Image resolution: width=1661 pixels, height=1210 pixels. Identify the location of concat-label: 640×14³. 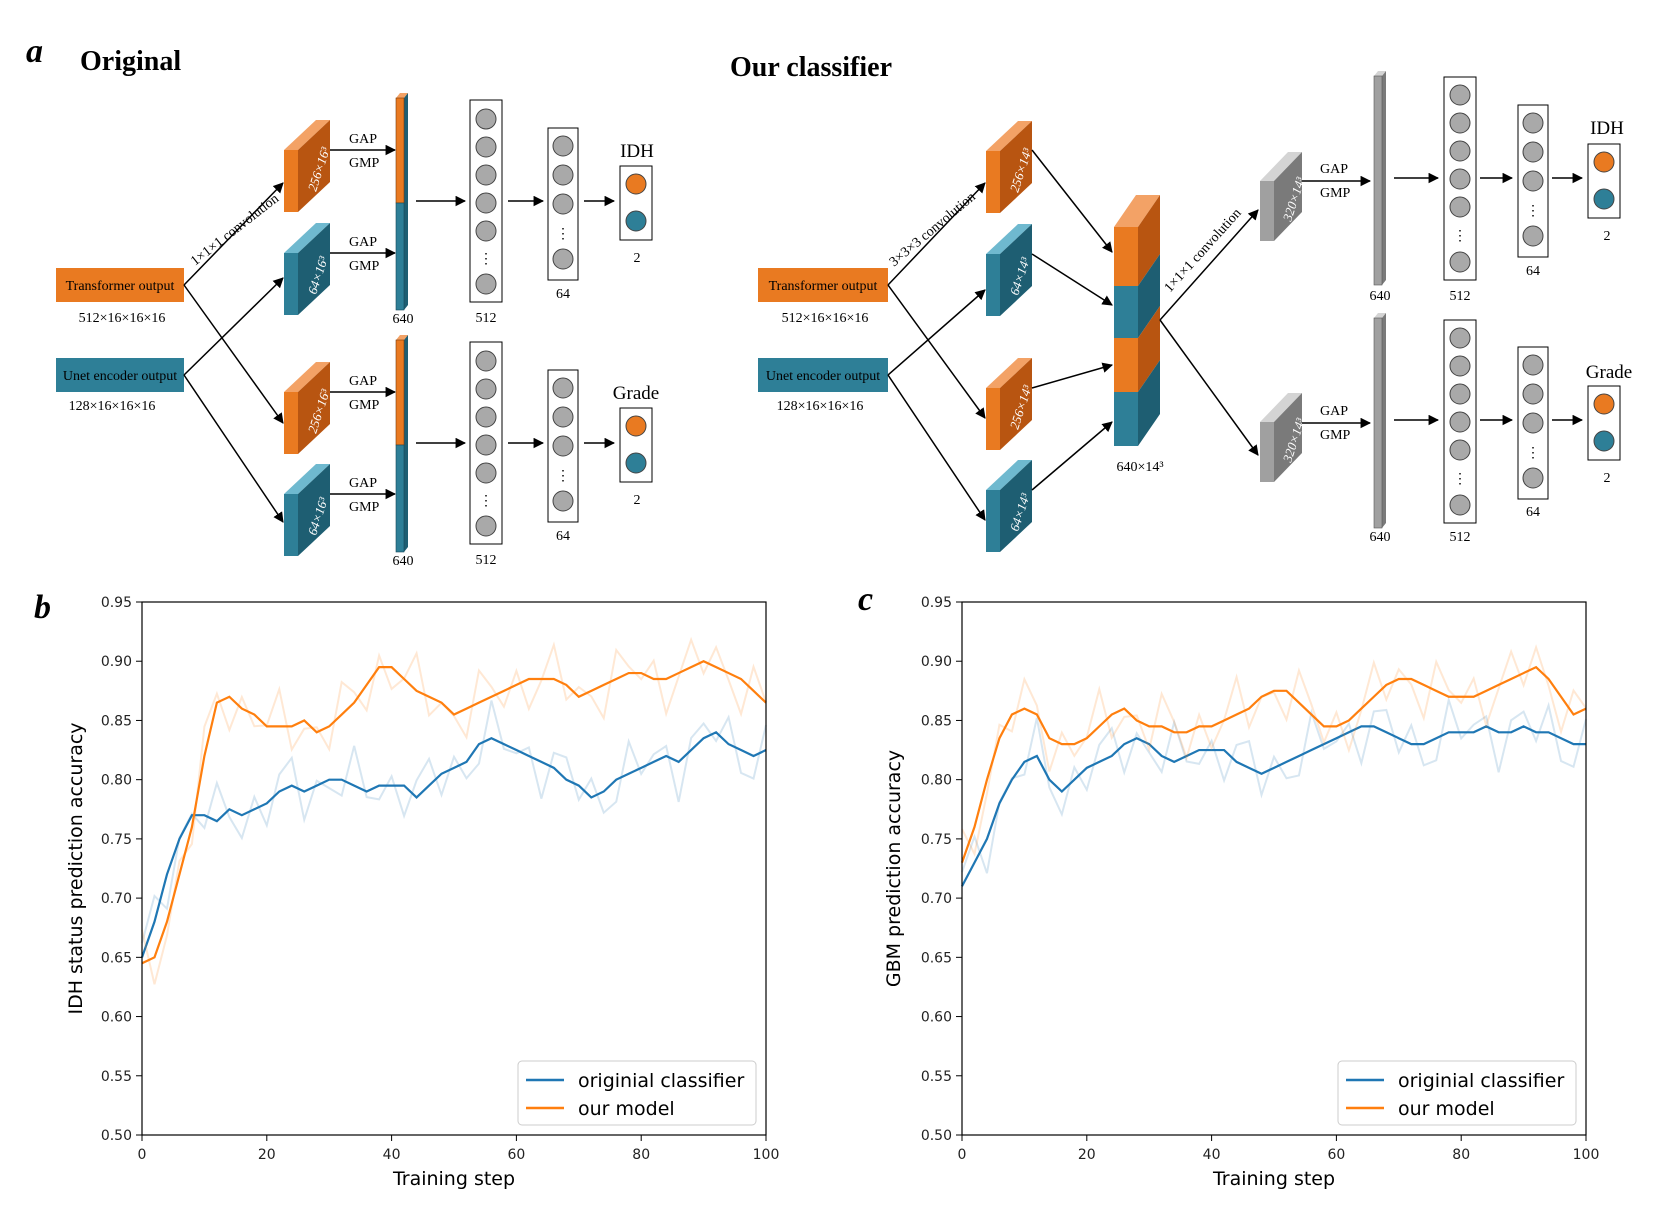
(1139, 467).